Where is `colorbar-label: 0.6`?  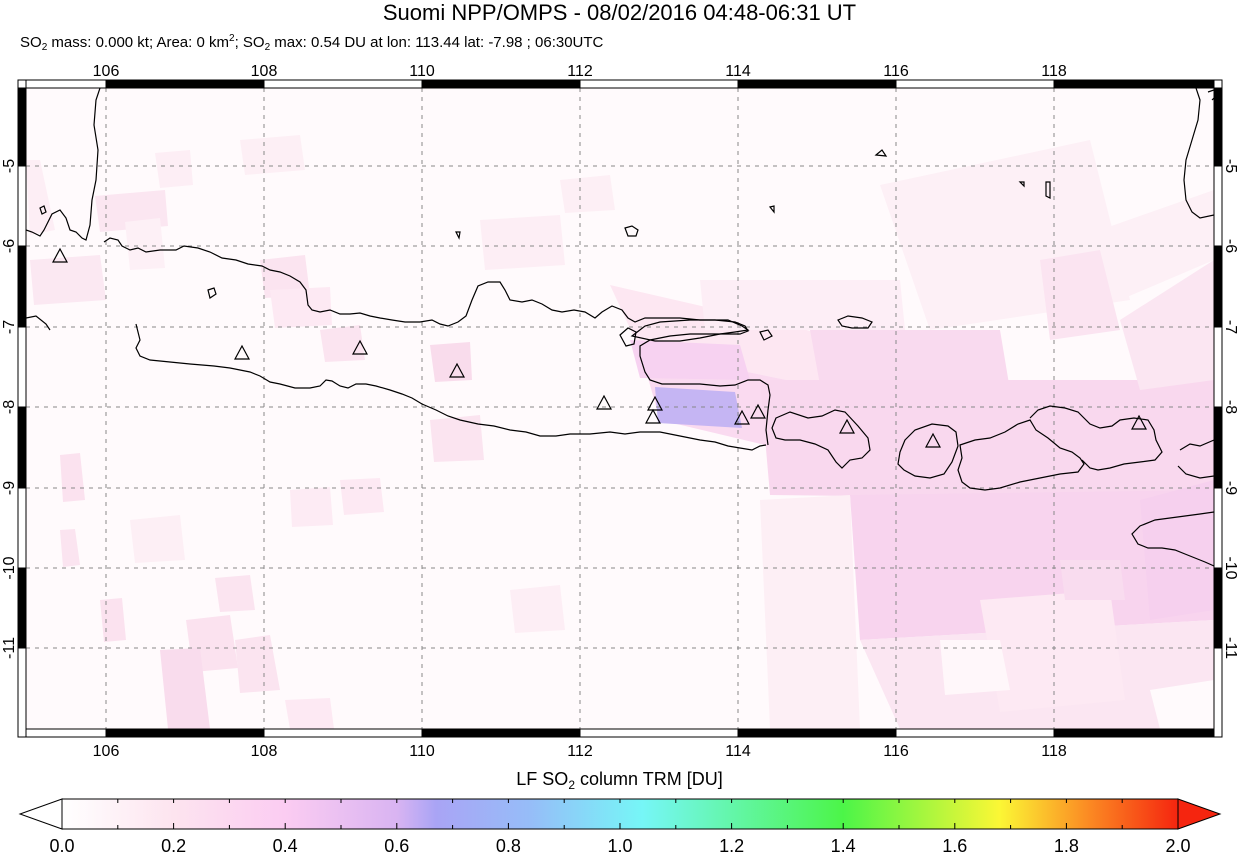 colorbar-label: 0.6 is located at coordinates (397, 846).